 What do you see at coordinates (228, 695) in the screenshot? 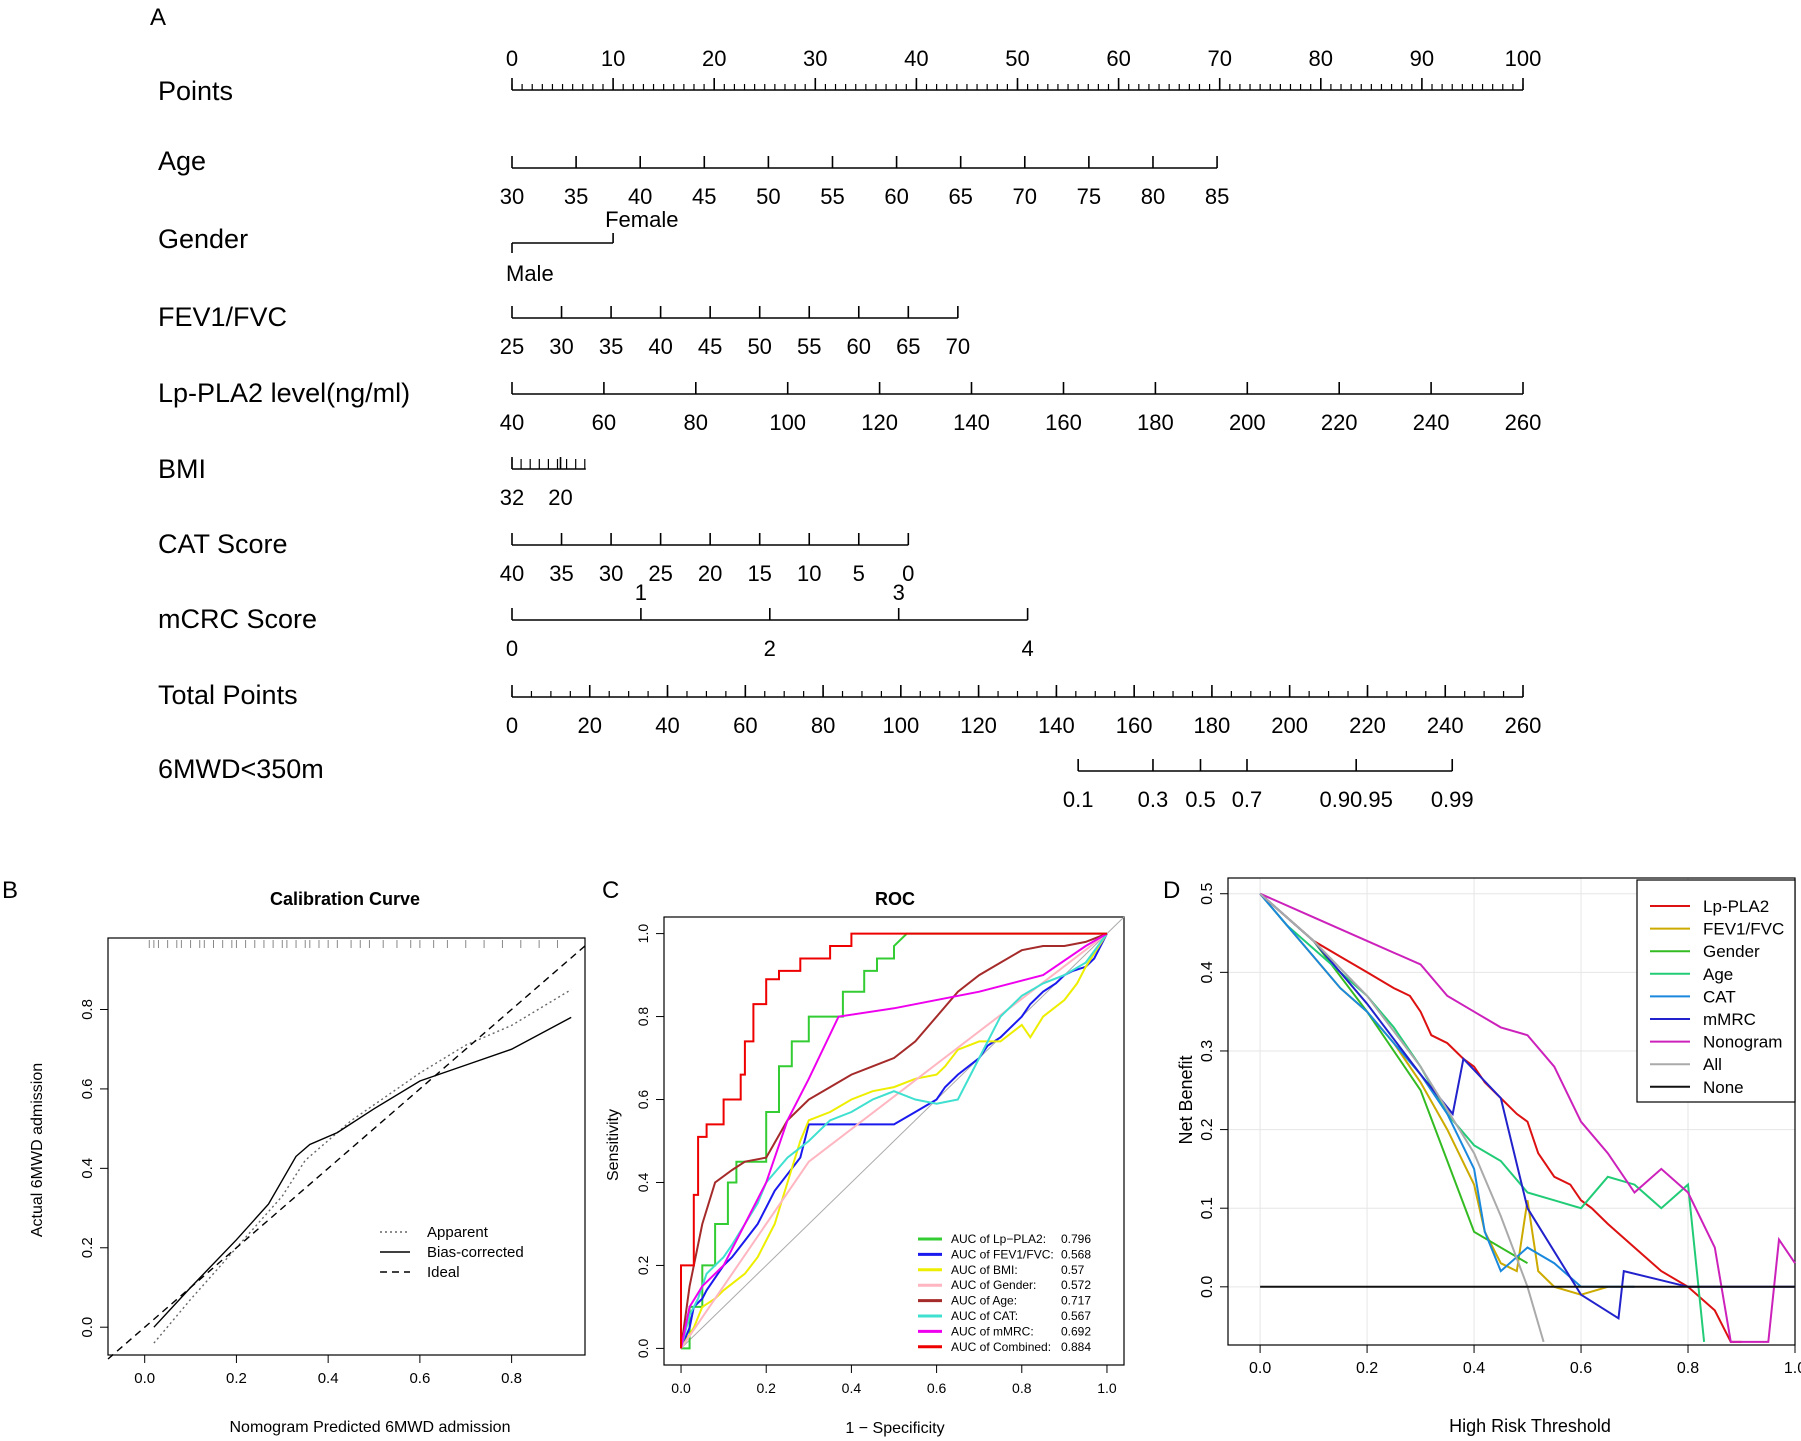
I see `nomogram-row-label: Total Points` at bounding box center [228, 695].